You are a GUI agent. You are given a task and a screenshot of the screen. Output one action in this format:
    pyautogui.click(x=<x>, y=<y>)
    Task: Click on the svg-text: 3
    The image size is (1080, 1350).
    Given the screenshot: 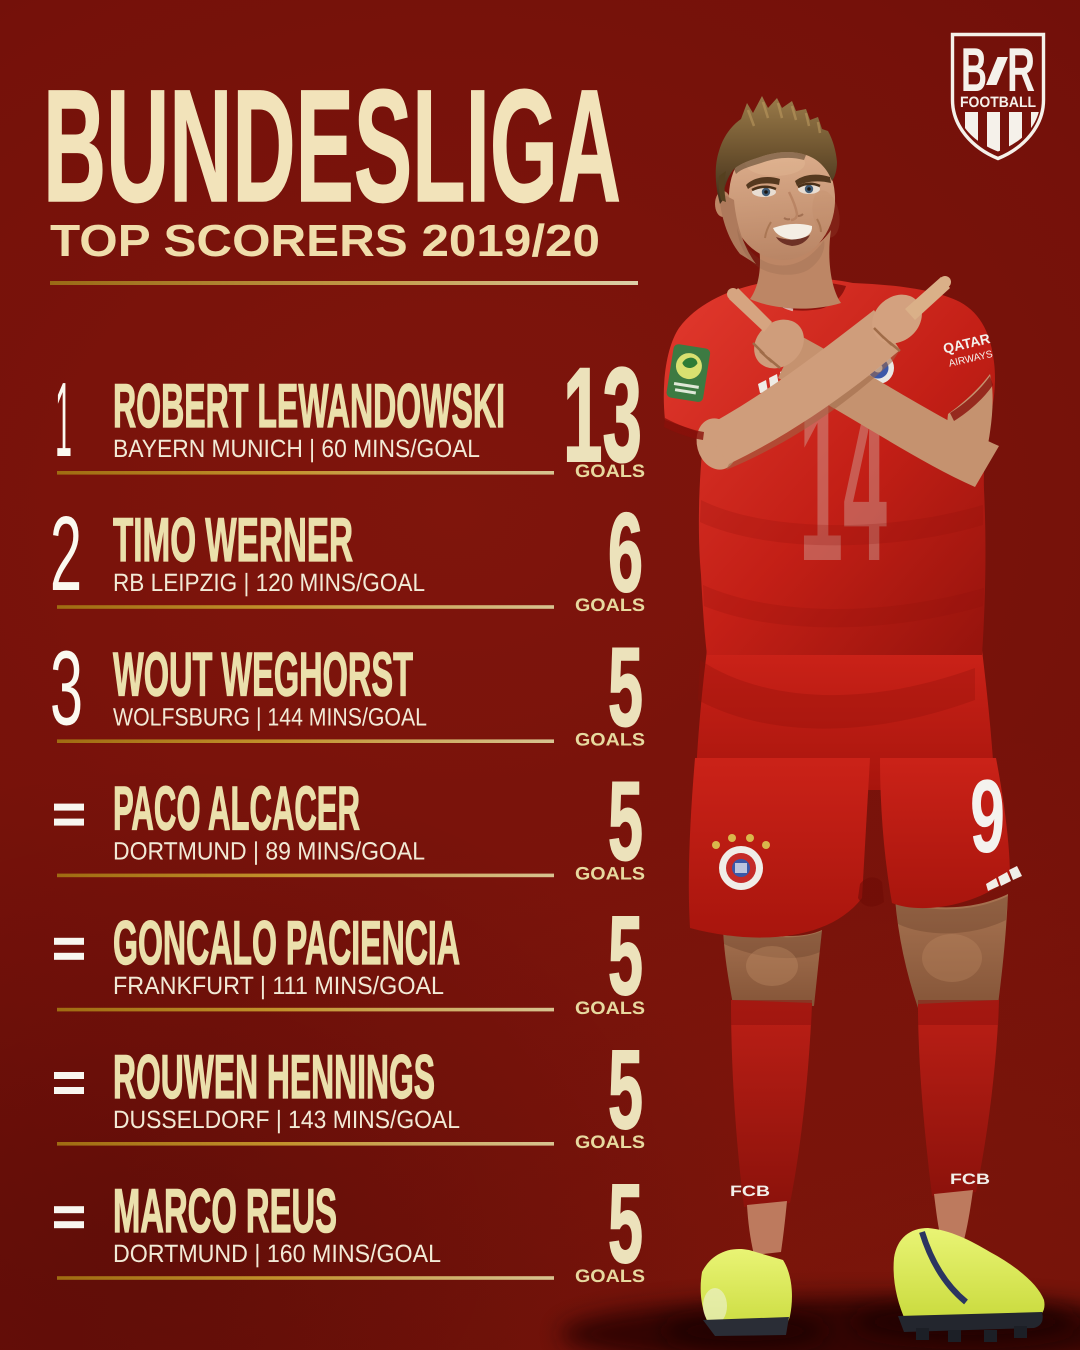 What is the action you would take?
    pyautogui.click(x=66, y=688)
    